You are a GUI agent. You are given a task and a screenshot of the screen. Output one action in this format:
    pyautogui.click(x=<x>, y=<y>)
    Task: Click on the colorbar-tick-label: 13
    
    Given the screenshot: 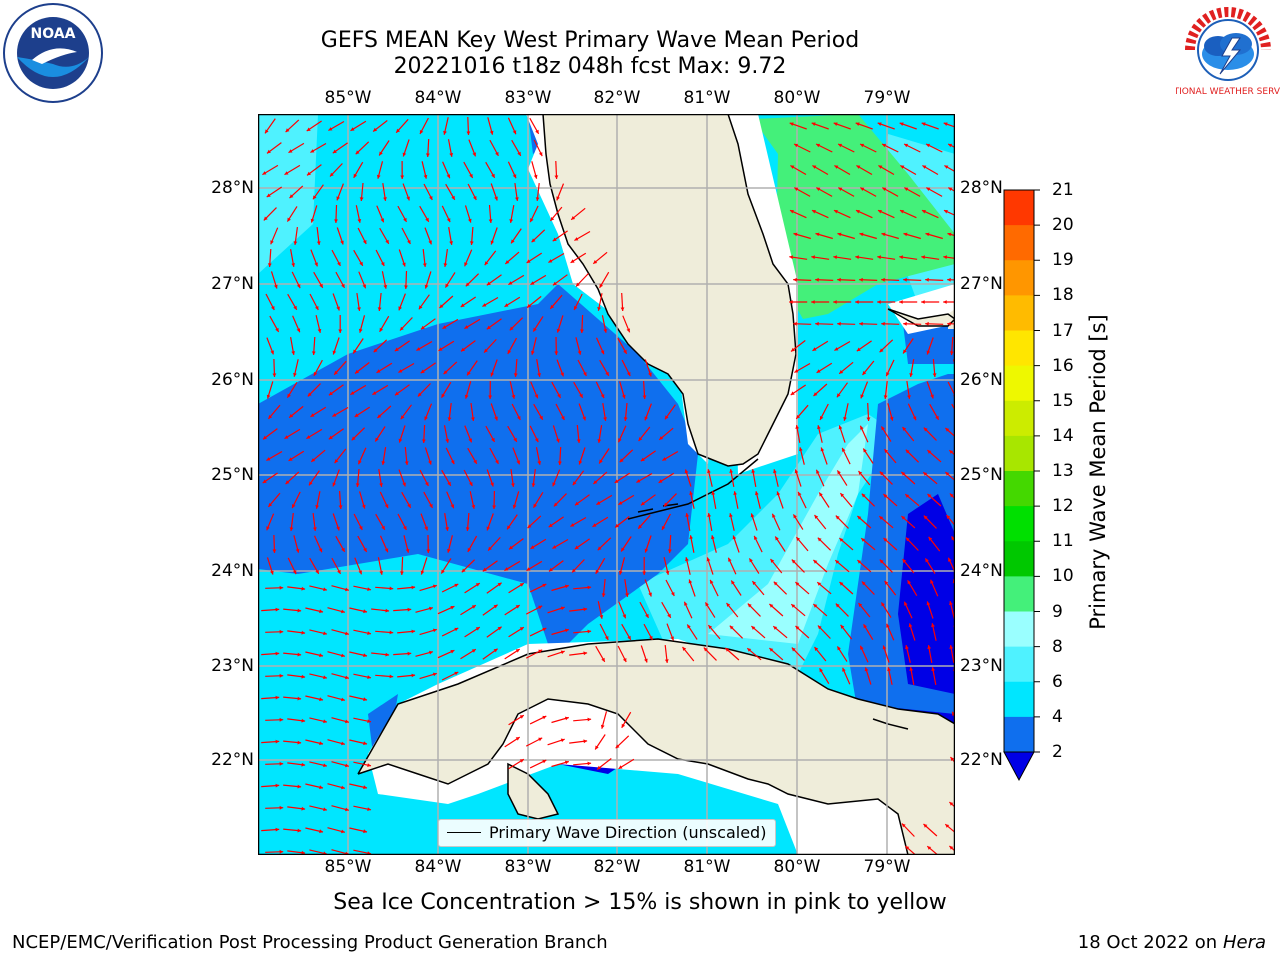 What is the action you would take?
    pyautogui.click(x=1063, y=471)
    